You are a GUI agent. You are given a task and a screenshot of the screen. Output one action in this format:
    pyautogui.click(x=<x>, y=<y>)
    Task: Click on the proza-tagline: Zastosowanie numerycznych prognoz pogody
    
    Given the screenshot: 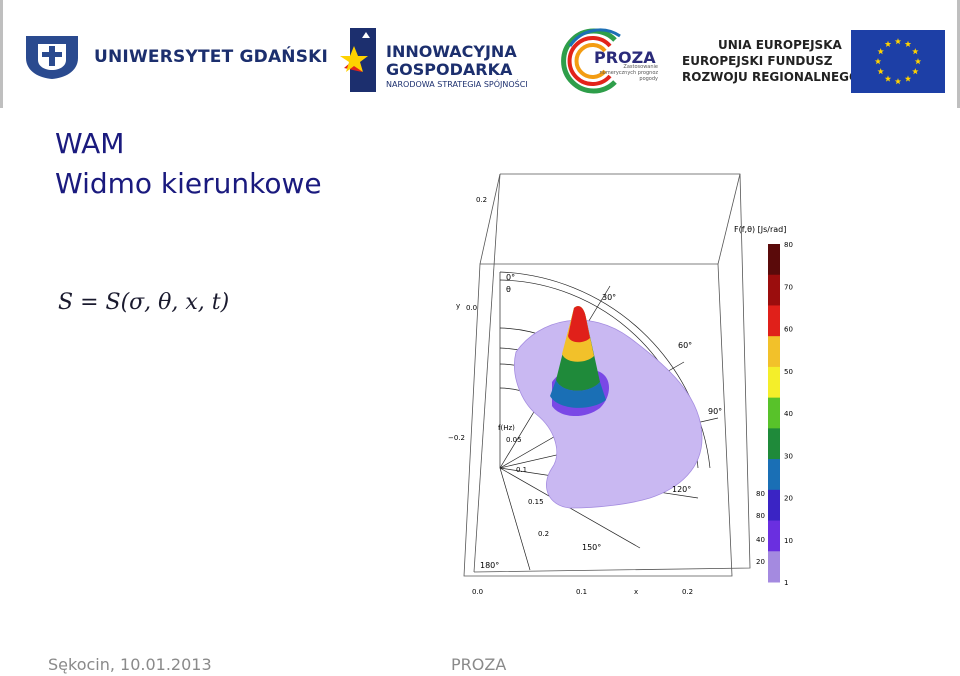 What is the action you would take?
    pyautogui.click(x=628, y=73)
    